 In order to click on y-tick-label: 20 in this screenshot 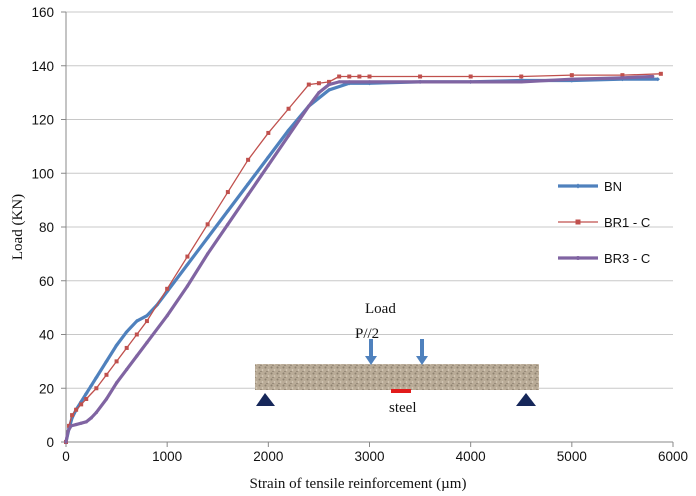, I will do `click(46, 388)`.